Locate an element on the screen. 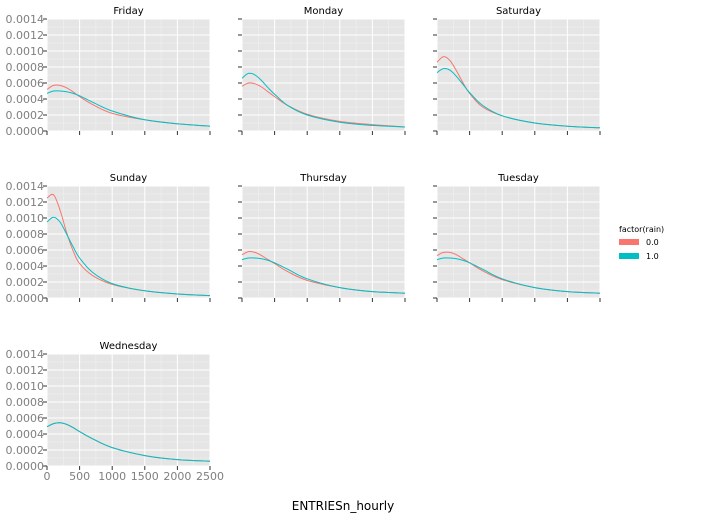 The height and width of the screenshot is (520, 704). panel-title: Thursday is located at coordinates (323, 178).